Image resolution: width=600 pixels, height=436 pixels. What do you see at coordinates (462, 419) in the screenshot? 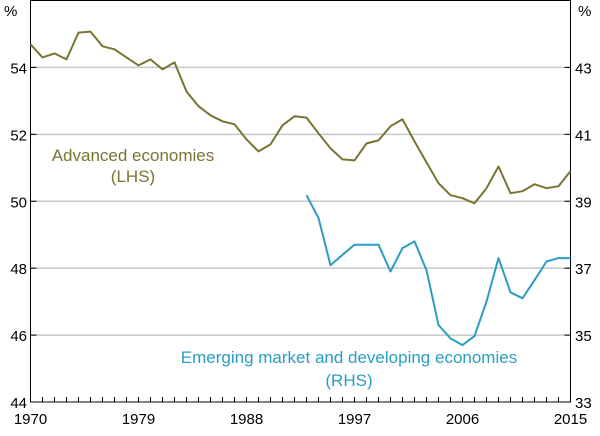
I see `x-tick-label: 2006` at bounding box center [462, 419].